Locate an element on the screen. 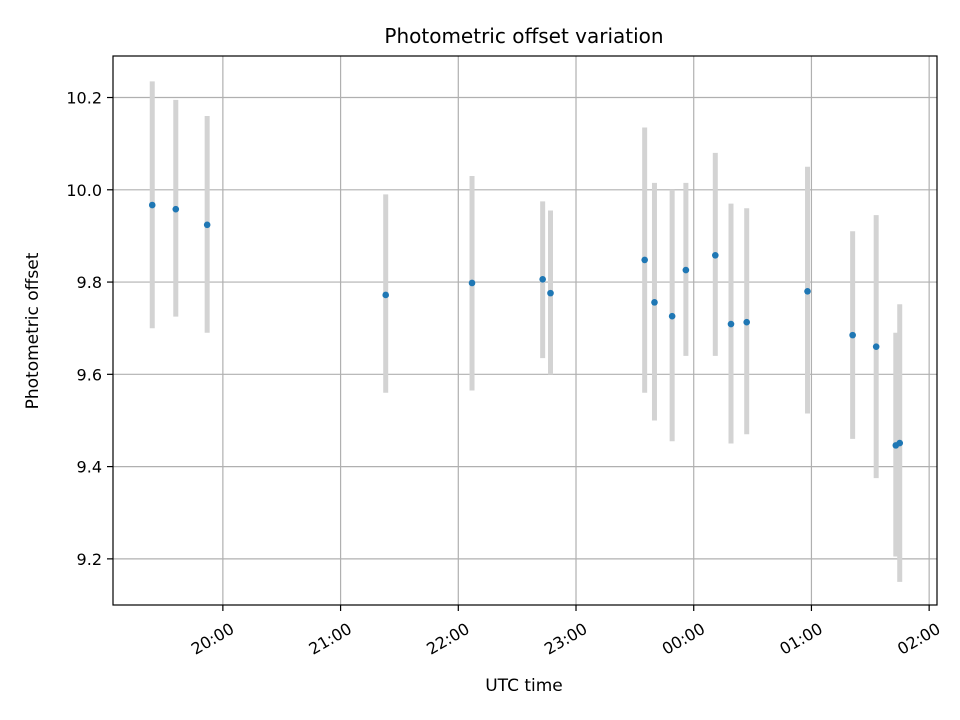 The height and width of the screenshot is (720, 960). y-axis-title: Photometric offset is located at coordinates (33, 330).